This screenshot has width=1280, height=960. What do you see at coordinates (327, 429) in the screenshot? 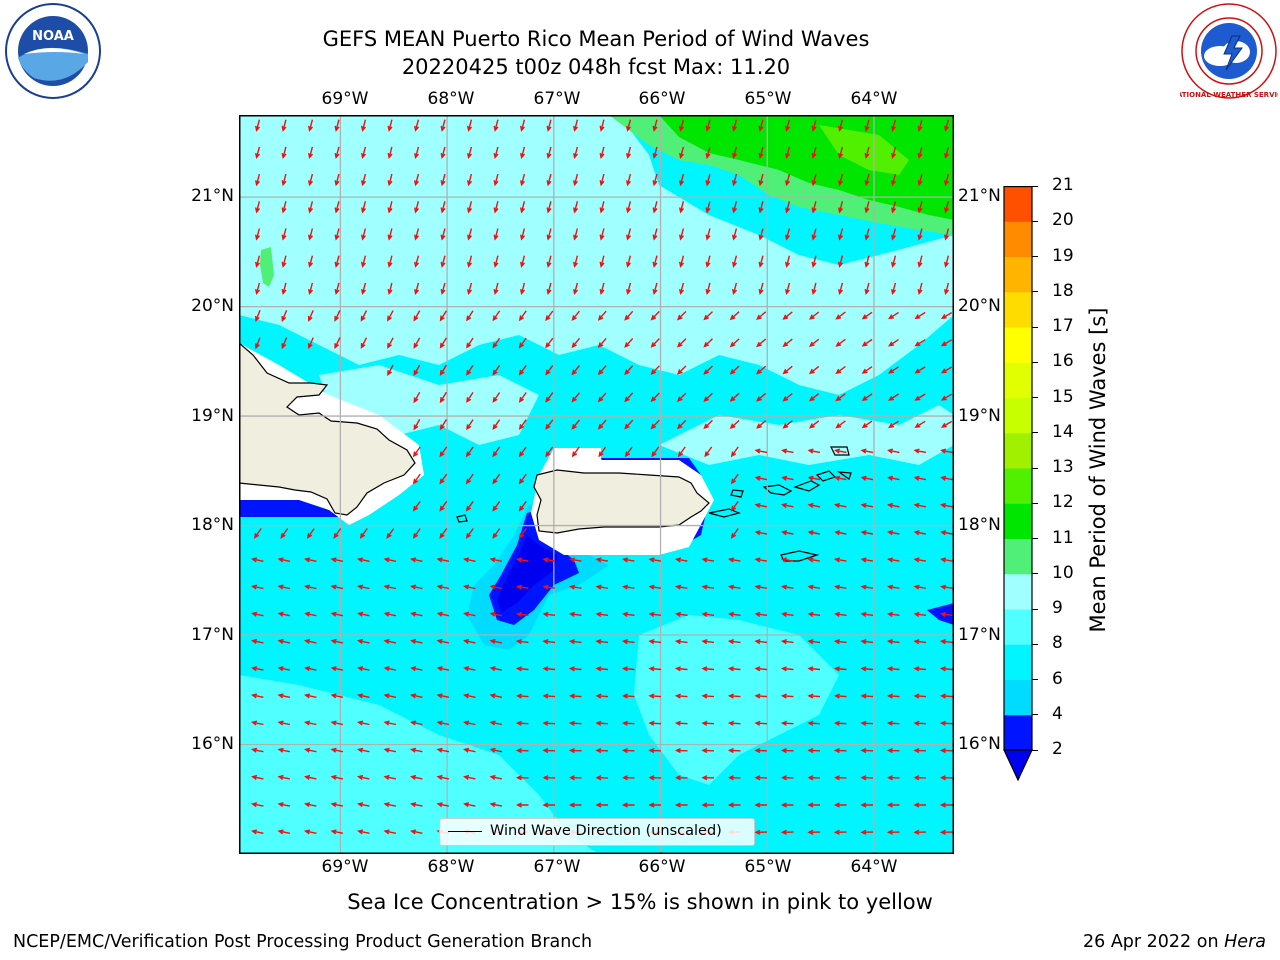
I see `land-hispaniola` at bounding box center [327, 429].